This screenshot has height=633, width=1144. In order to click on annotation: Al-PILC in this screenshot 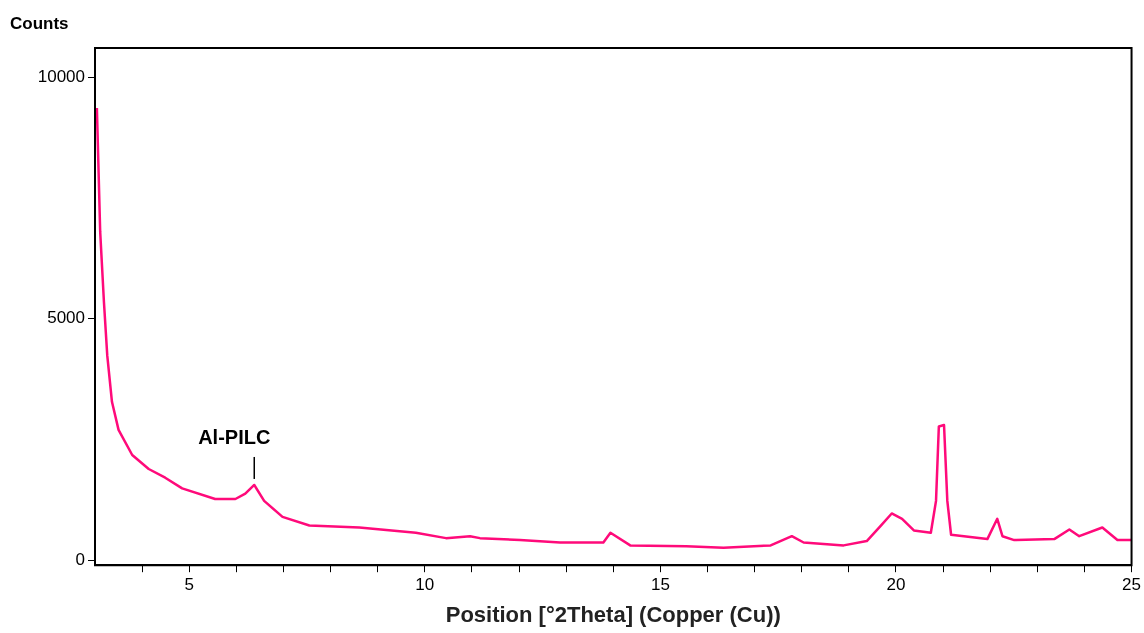, I will do `click(234, 437)`.